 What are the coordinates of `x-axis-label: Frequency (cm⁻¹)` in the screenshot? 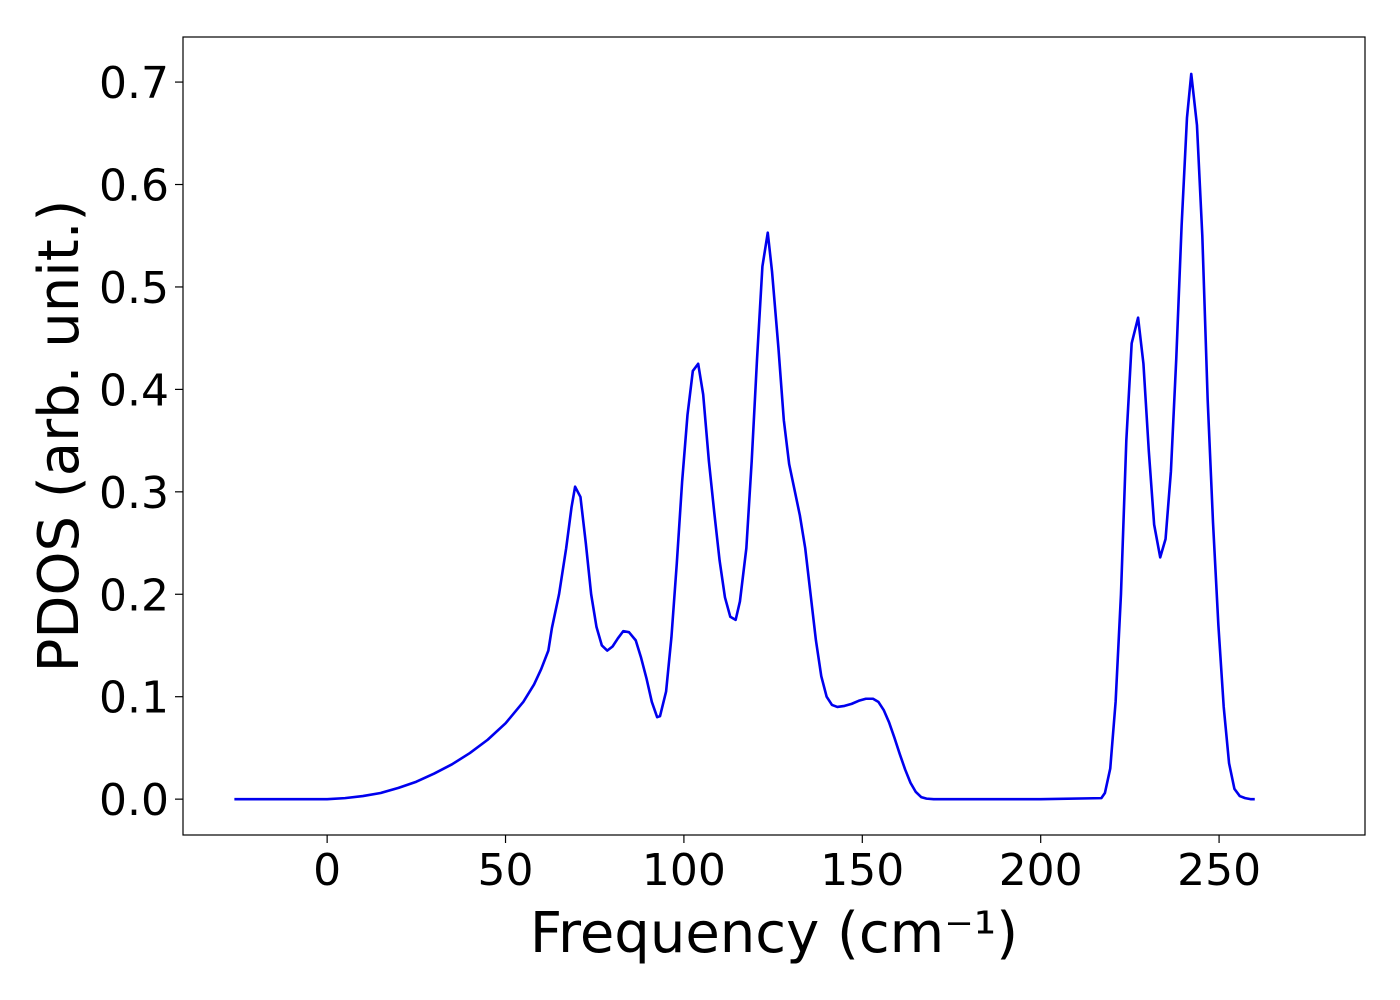 It's located at (774, 933).